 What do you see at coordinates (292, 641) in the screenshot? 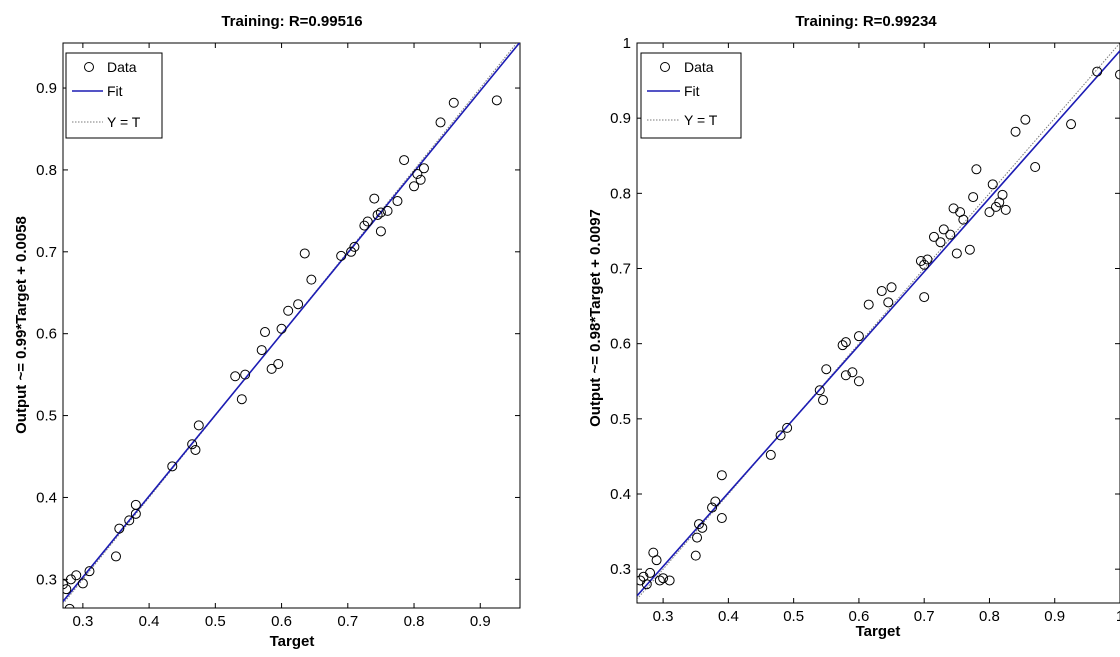
I see `chart-left-xlabel: Target` at bounding box center [292, 641].